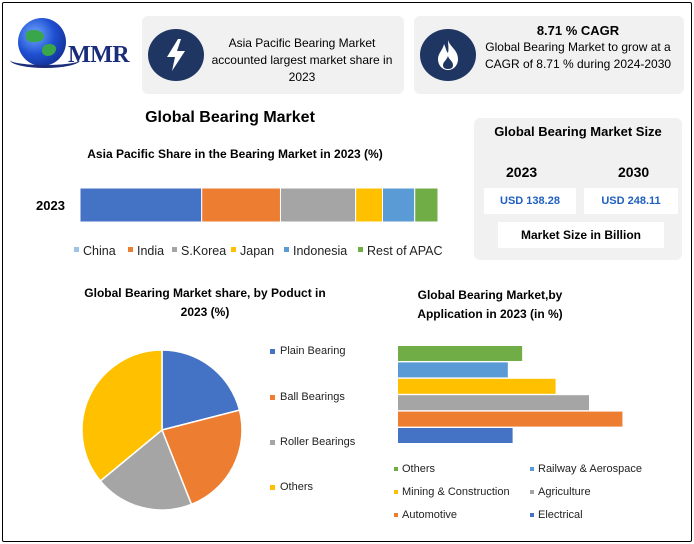 The height and width of the screenshot is (544, 694). Describe the element at coordinates (578, 30) in the screenshot. I see `cagr-title: 8.71 % CAGR` at that location.